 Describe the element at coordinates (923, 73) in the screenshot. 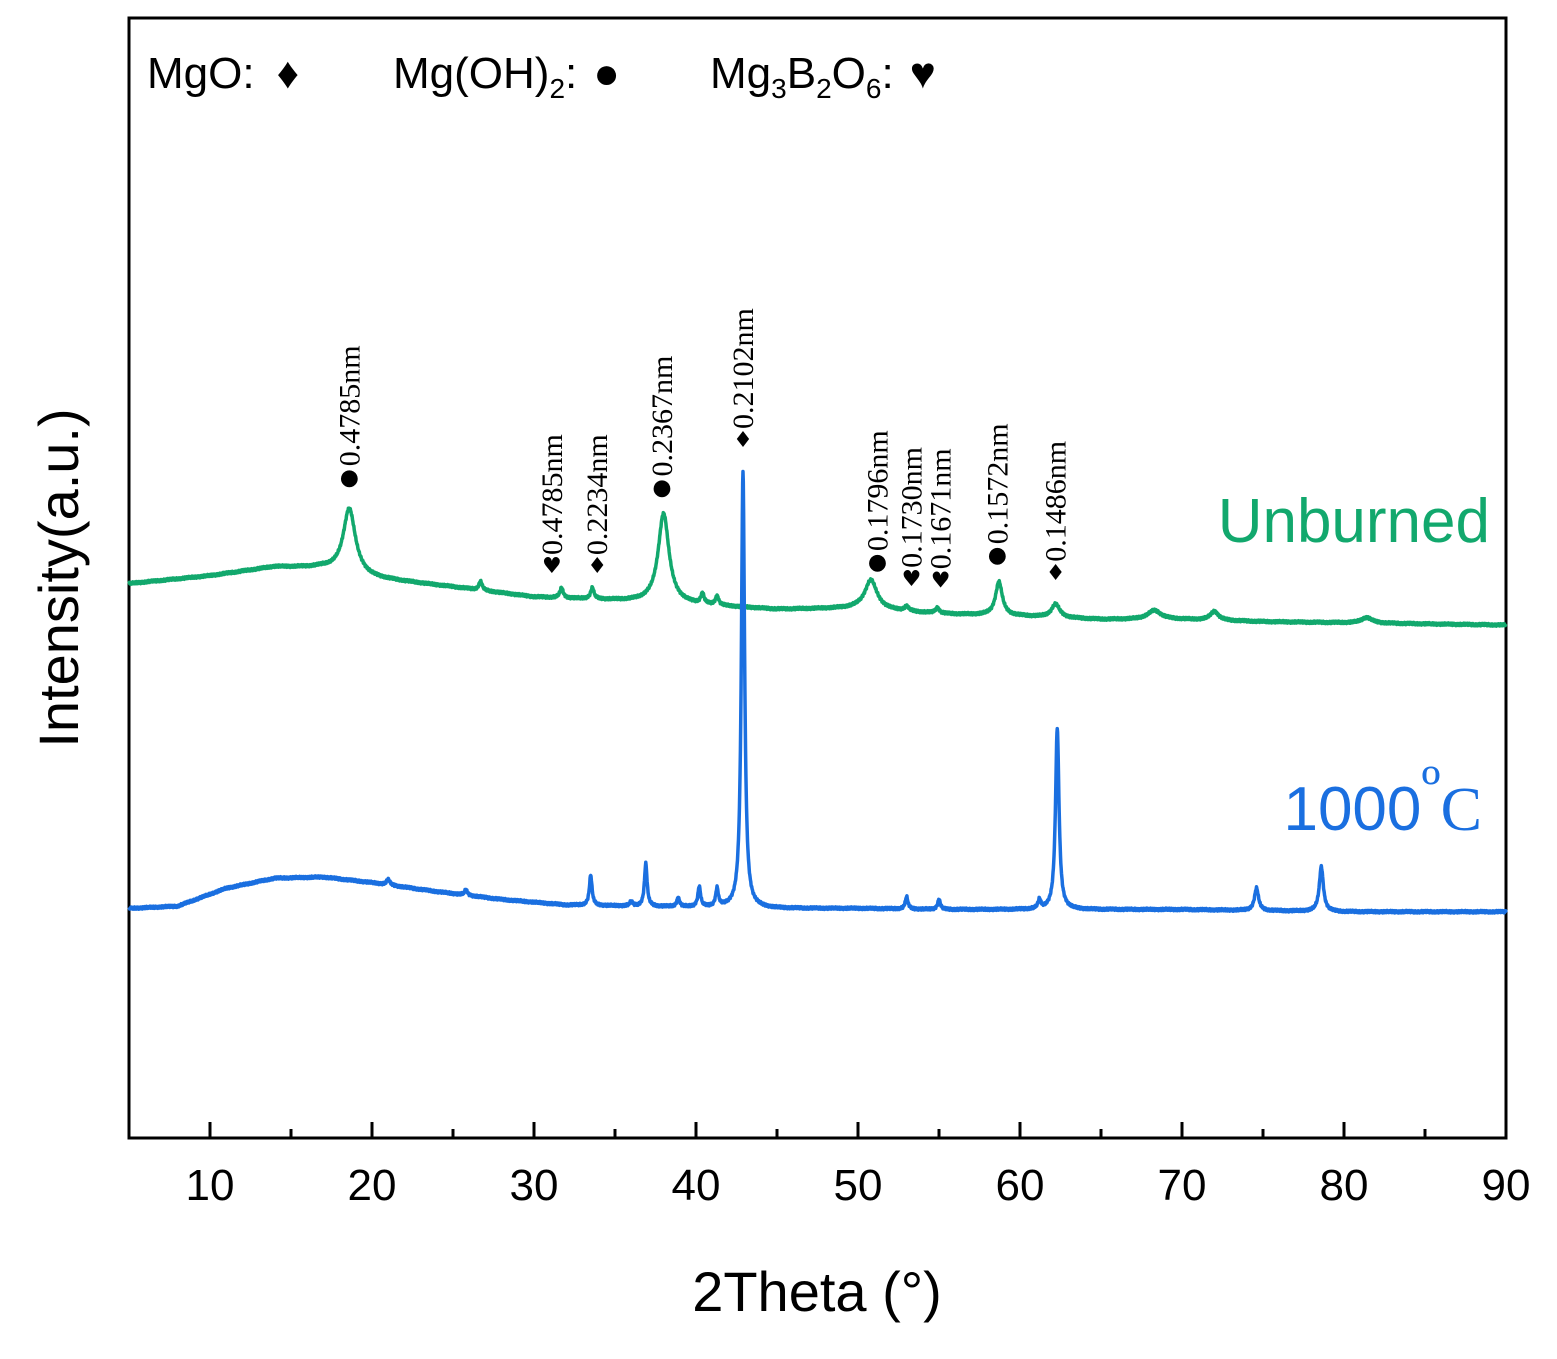

I see `heart-icon: ♥` at that location.